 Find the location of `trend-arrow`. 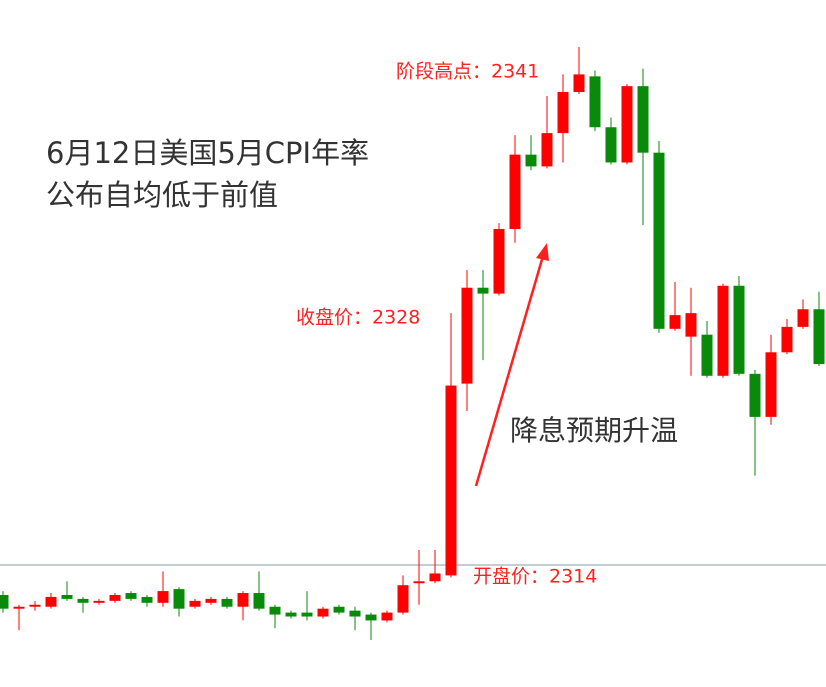

trend-arrow is located at coordinates (509, 371).